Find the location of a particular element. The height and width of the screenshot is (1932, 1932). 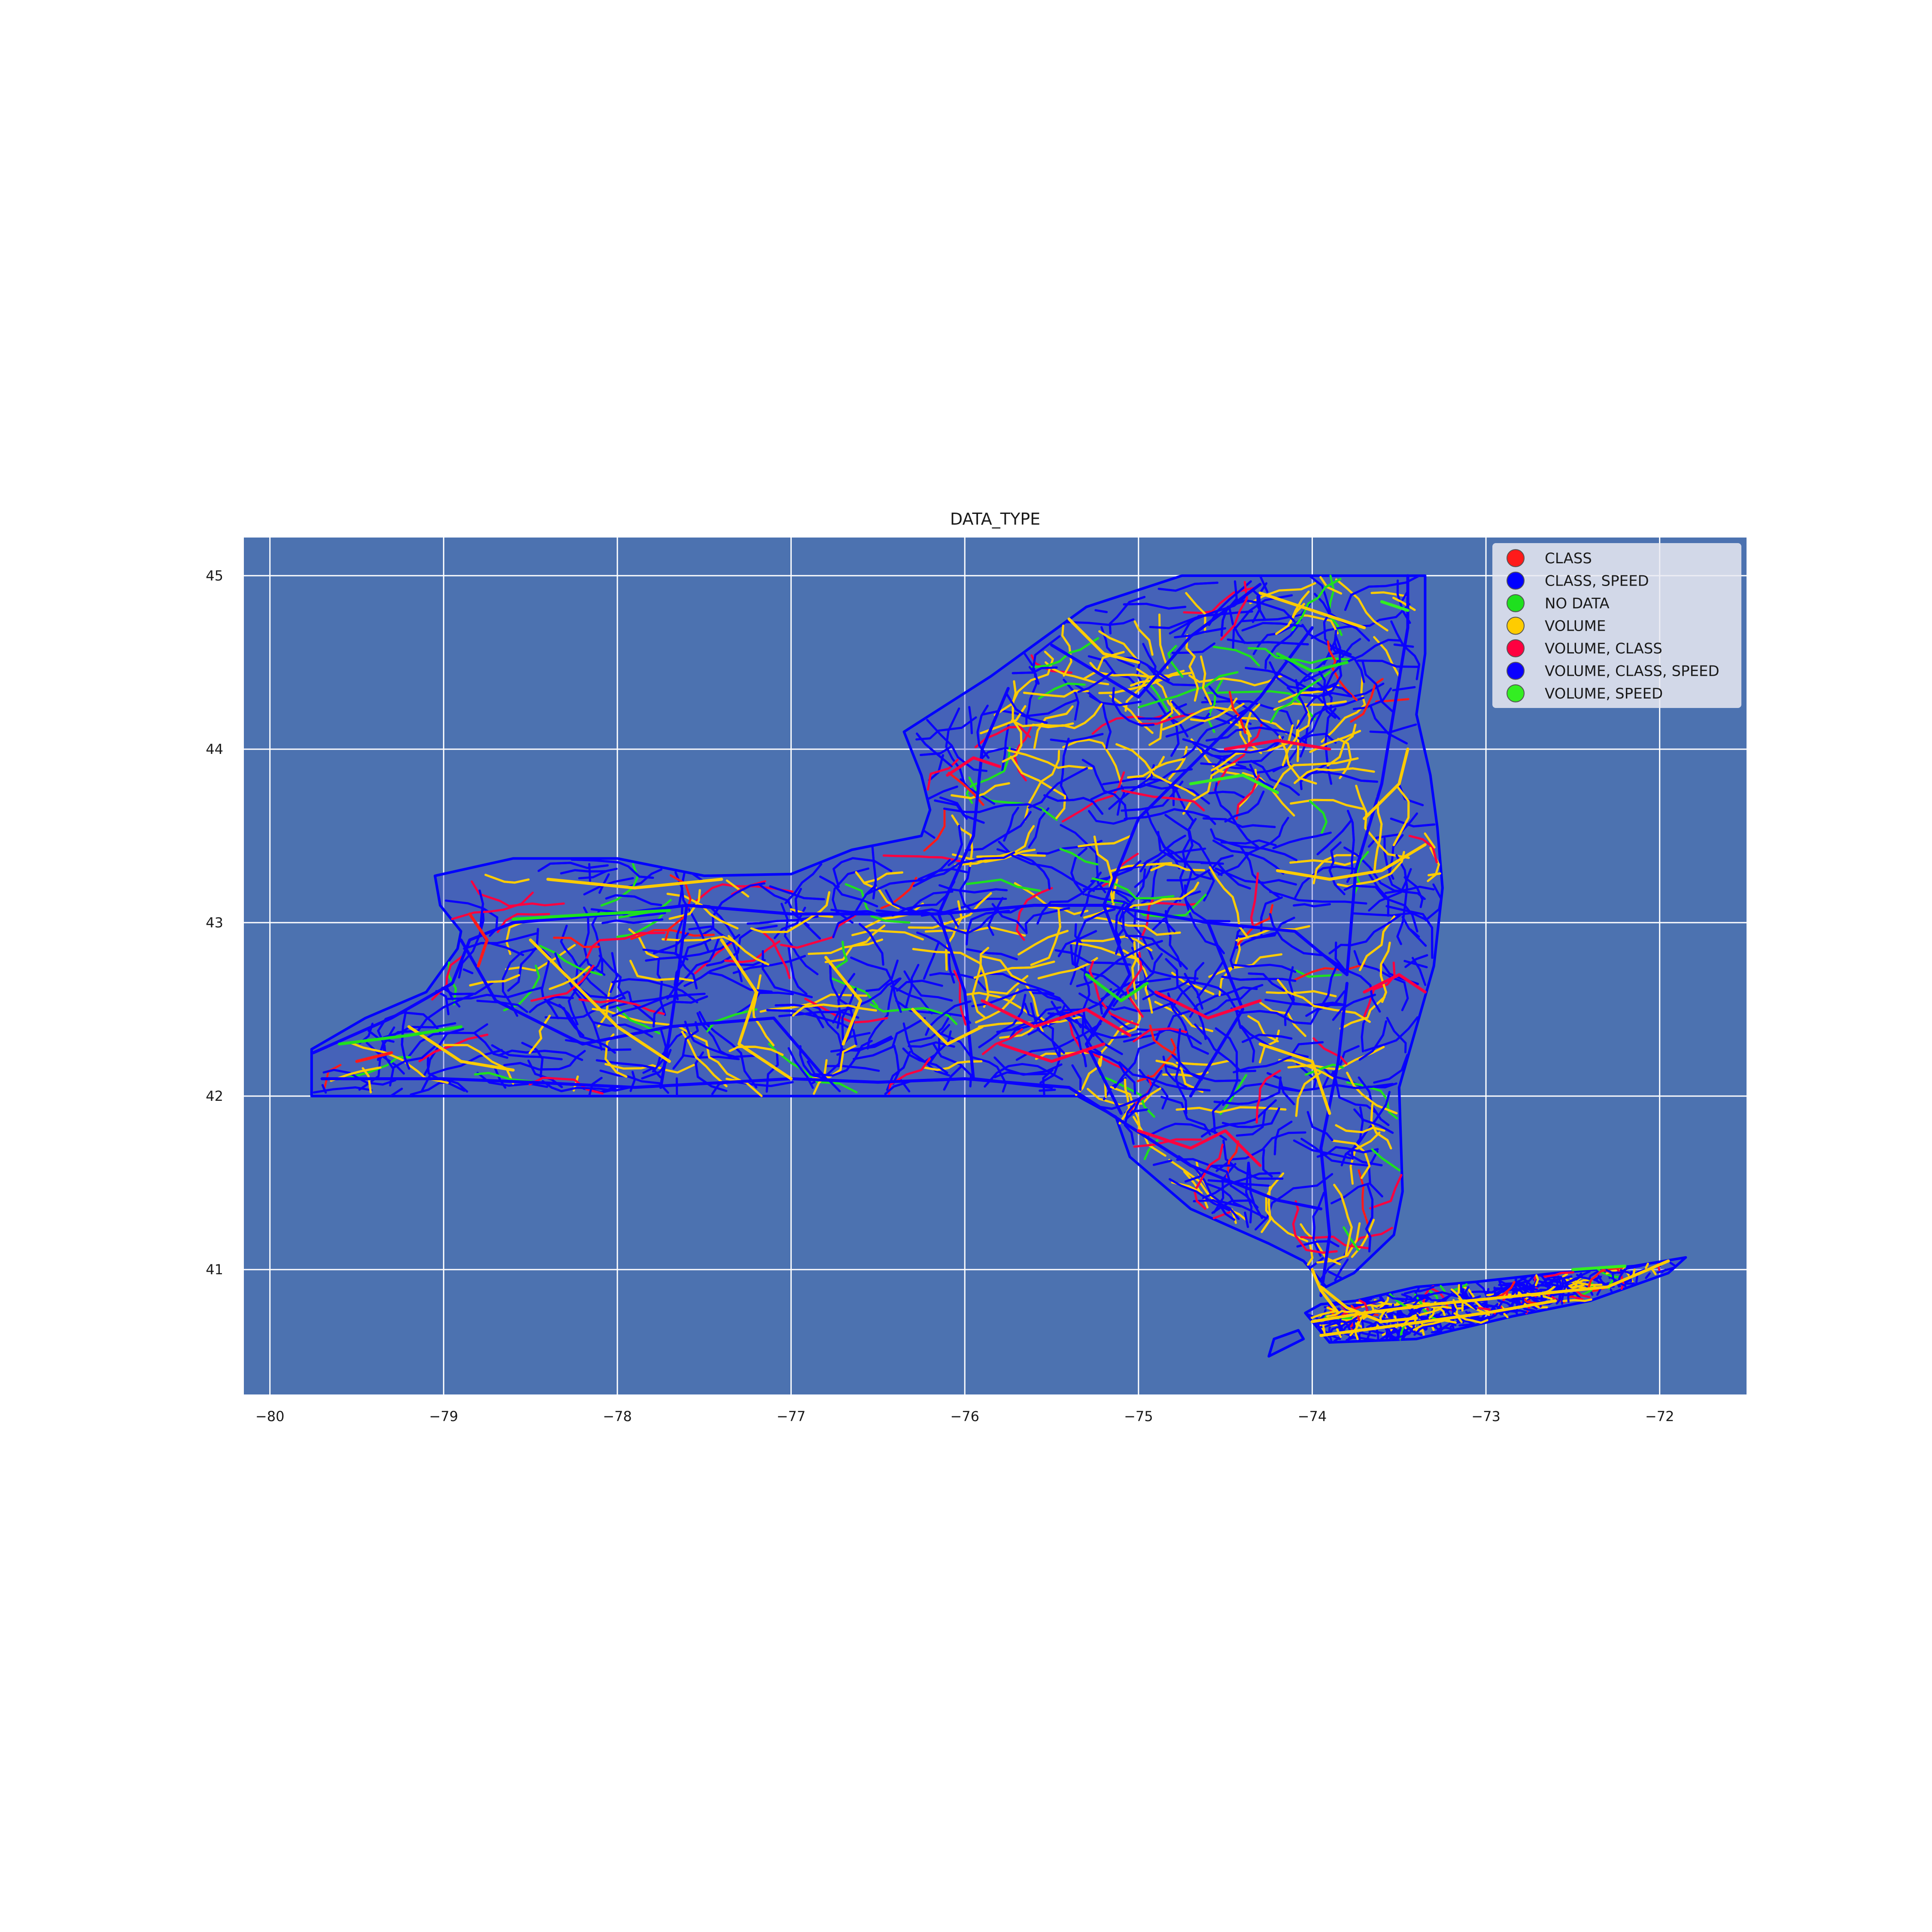

y-tick-label: 41 is located at coordinates (214, 1269).